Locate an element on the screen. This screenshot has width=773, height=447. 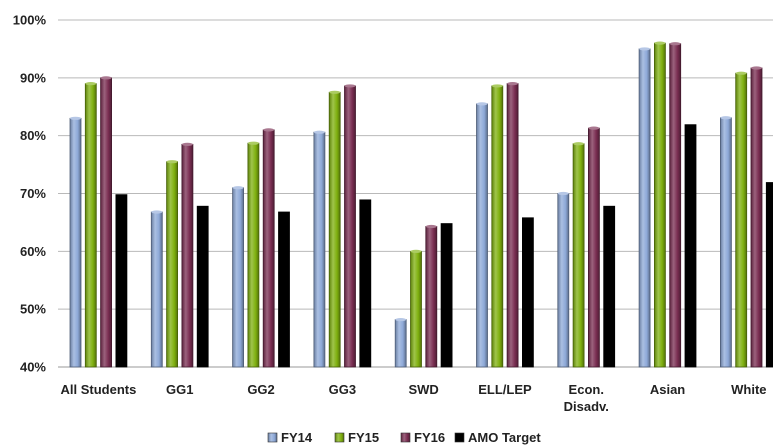
x-category-label: Econ. Disadv. is located at coordinates (586, 398).